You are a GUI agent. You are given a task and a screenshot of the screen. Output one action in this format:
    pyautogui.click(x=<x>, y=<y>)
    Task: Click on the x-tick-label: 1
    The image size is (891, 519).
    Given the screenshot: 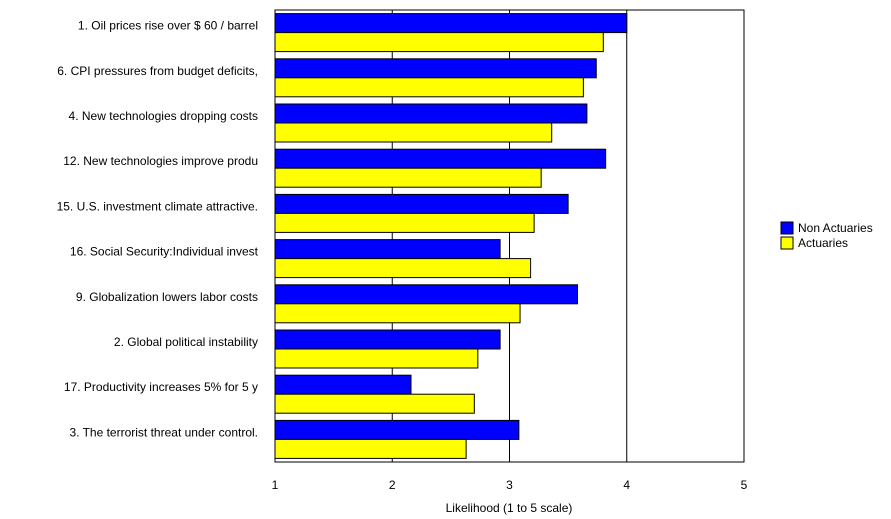 What is the action you would take?
    pyautogui.click(x=275, y=485)
    